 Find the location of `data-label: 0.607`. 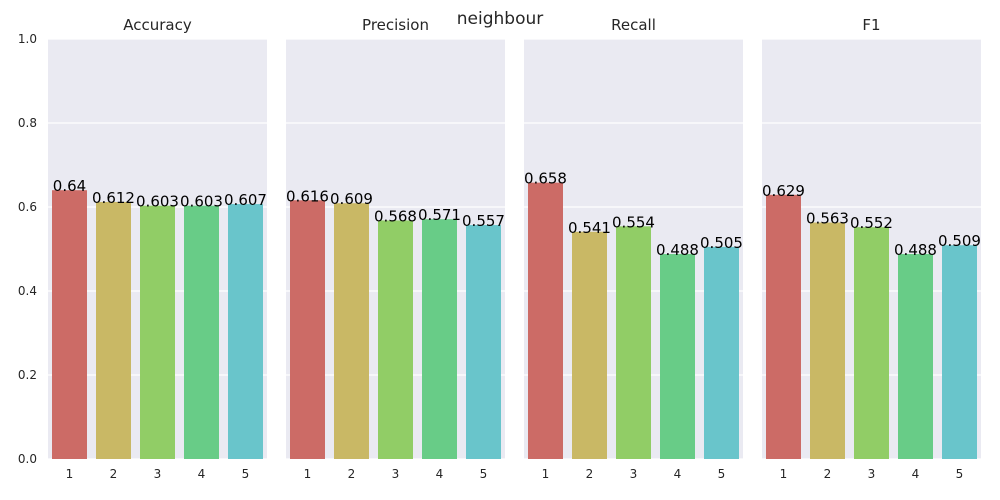

data-label: 0.607 is located at coordinates (245, 200).